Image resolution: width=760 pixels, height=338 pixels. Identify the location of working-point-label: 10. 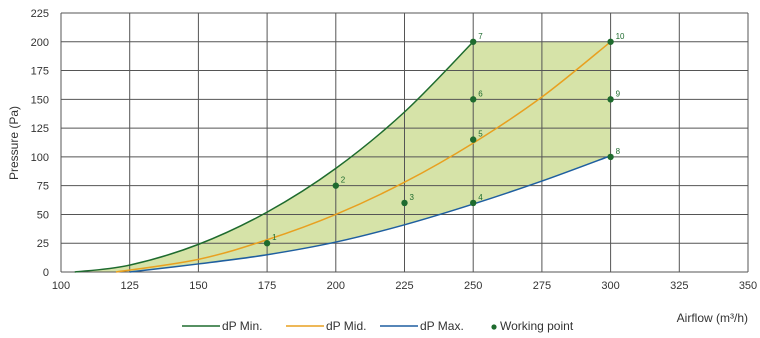
(620, 36).